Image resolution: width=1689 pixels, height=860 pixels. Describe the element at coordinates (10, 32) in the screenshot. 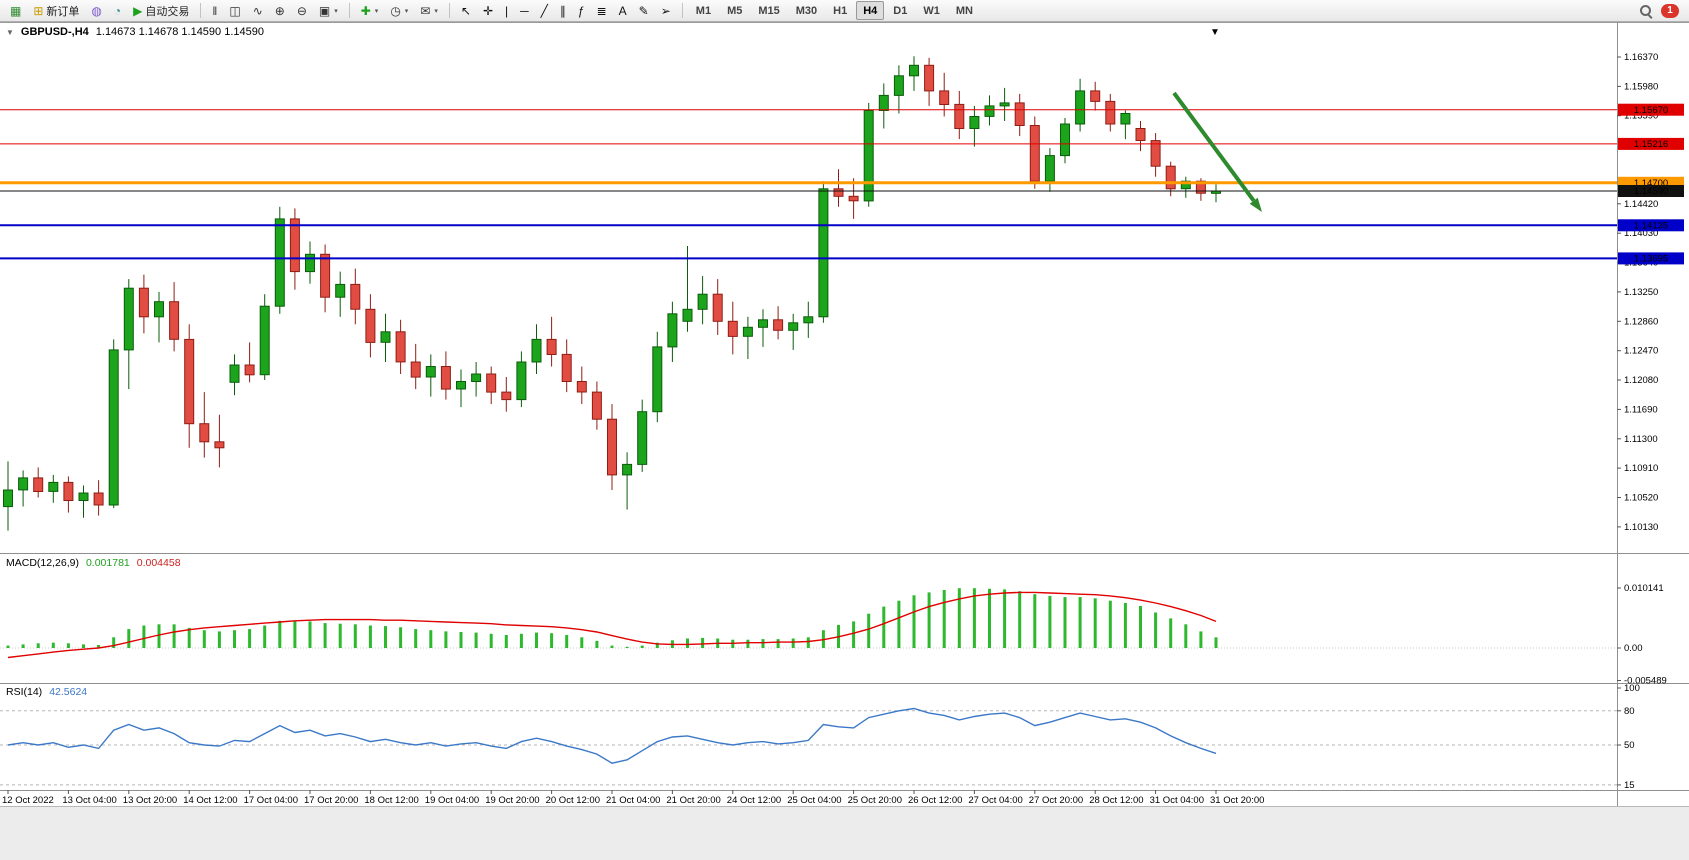

I see `one-click-collapse-icon: ▼` at that location.